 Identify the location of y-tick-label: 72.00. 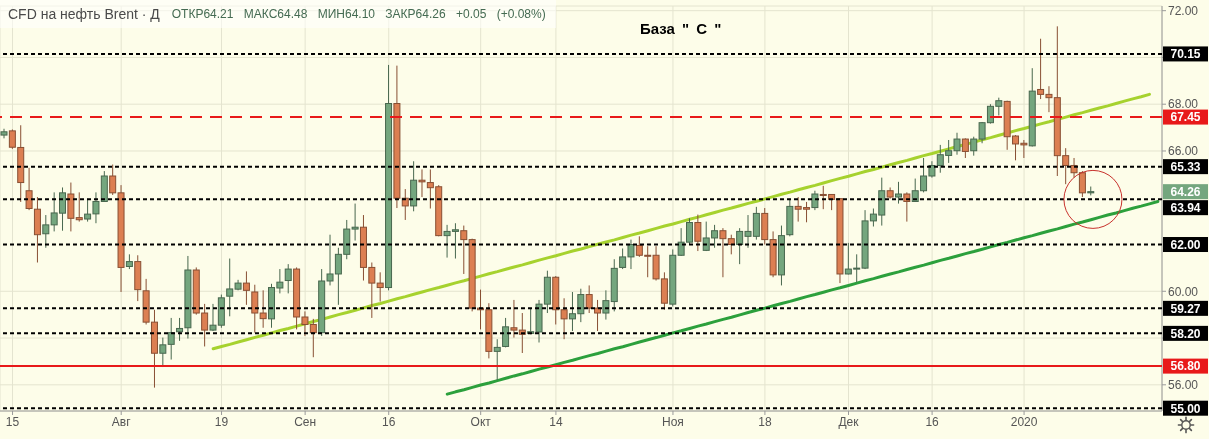
(1183, 10).